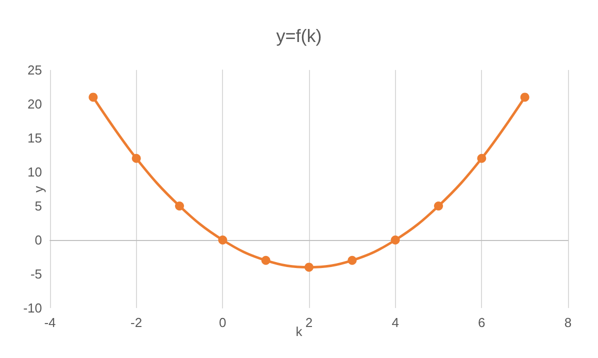  I want to click on x-tick-label: -4, so click(50, 322).